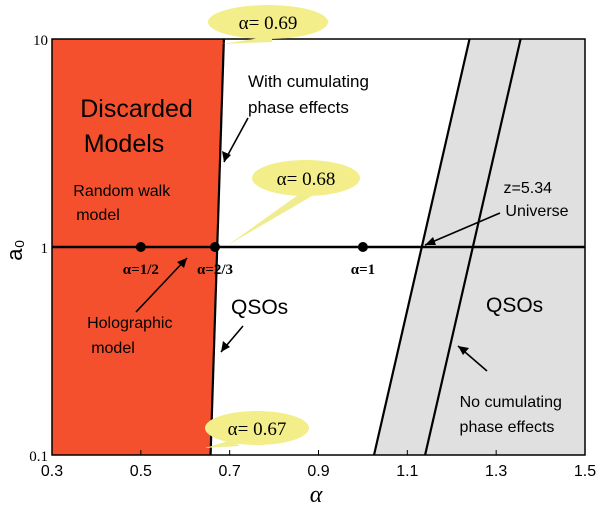  What do you see at coordinates (511, 402) in the screenshot?
I see `no-line-1: No cumulating` at bounding box center [511, 402].